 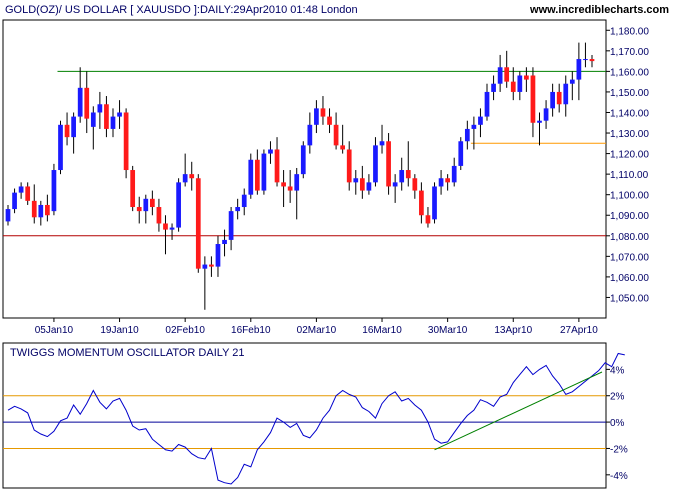 What do you see at coordinates (54, 330) in the screenshot?
I see `x-tick-label: 05Jan10` at bounding box center [54, 330].